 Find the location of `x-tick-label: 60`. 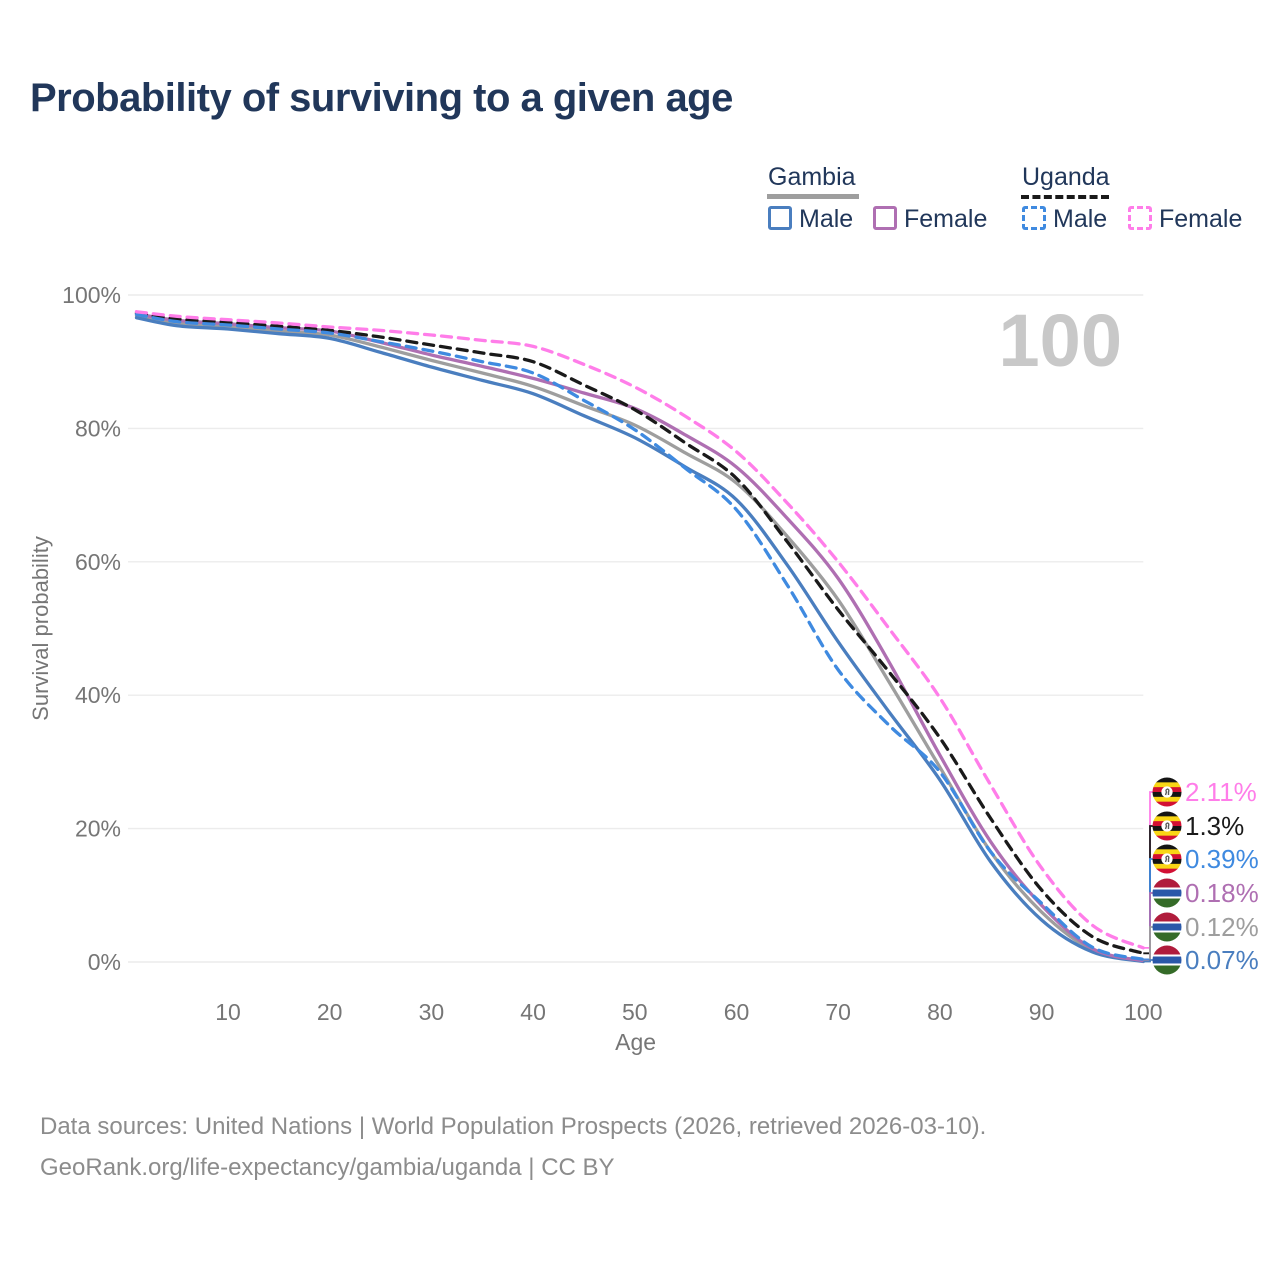

x-tick-label: 60 is located at coordinates (737, 1012).